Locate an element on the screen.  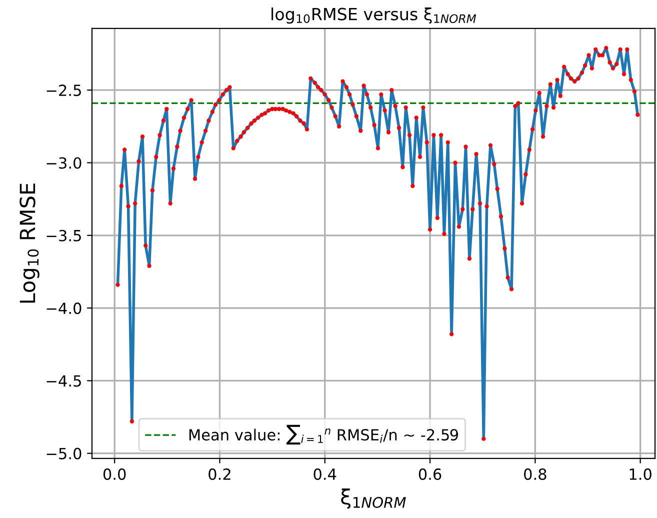
y-tick-label: −4.5 is located at coordinates (63, 381).